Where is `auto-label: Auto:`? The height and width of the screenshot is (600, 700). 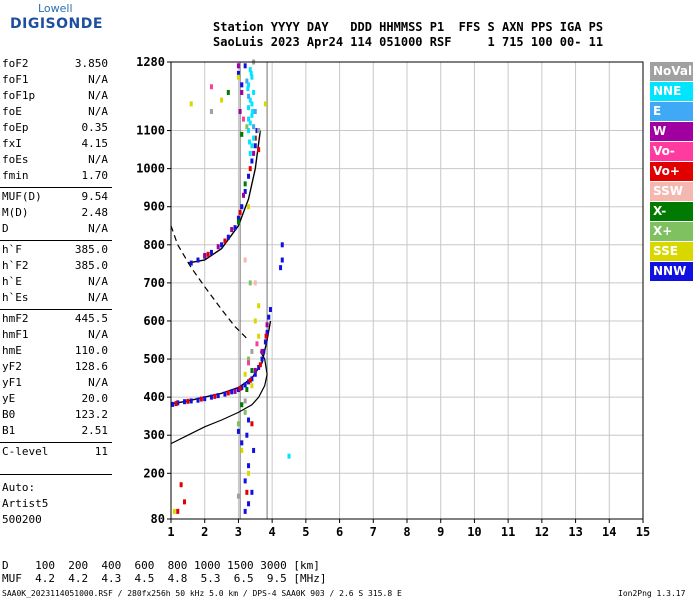 auto-label: Auto: is located at coordinates (19, 487).